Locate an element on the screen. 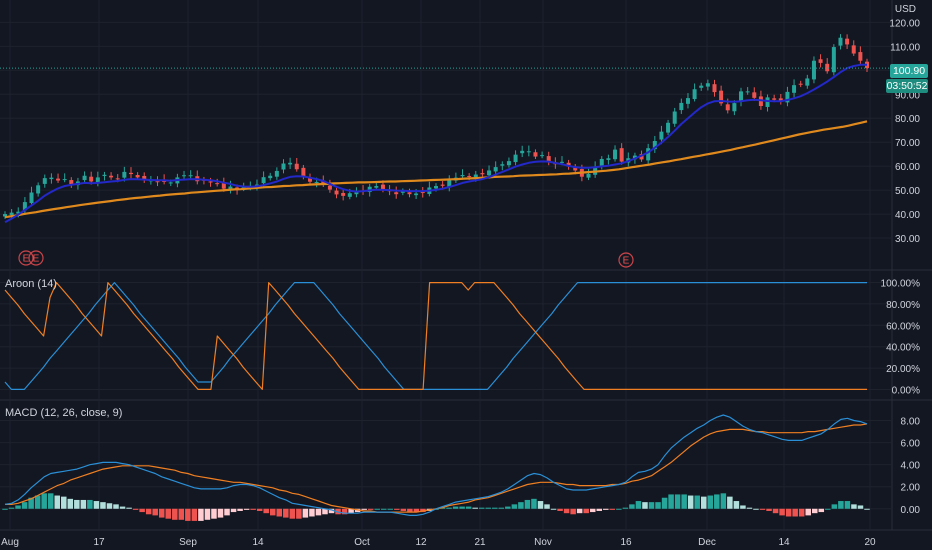 The image size is (932, 550). macd-legend-title: MACD (12, 26, close, 9) is located at coordinates (64, 413).